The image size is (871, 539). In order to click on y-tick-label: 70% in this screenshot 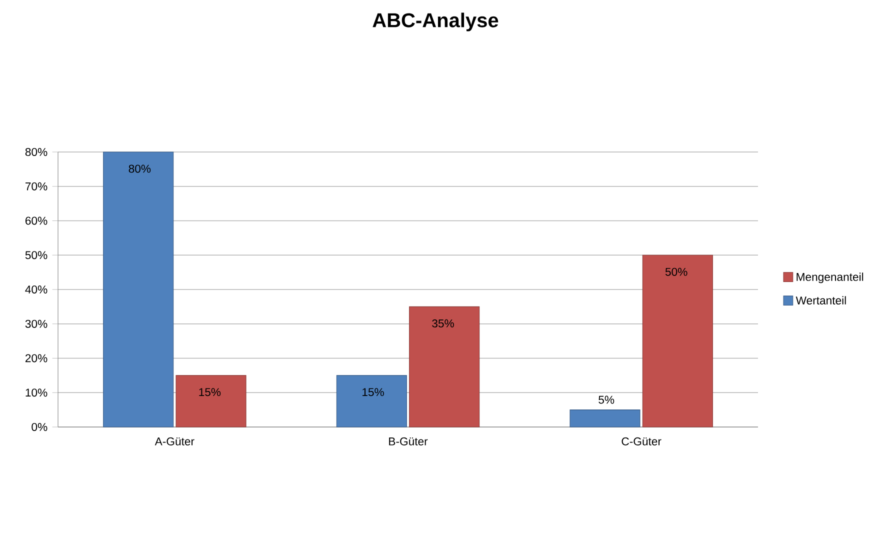, I will do `click(37, 186)`.